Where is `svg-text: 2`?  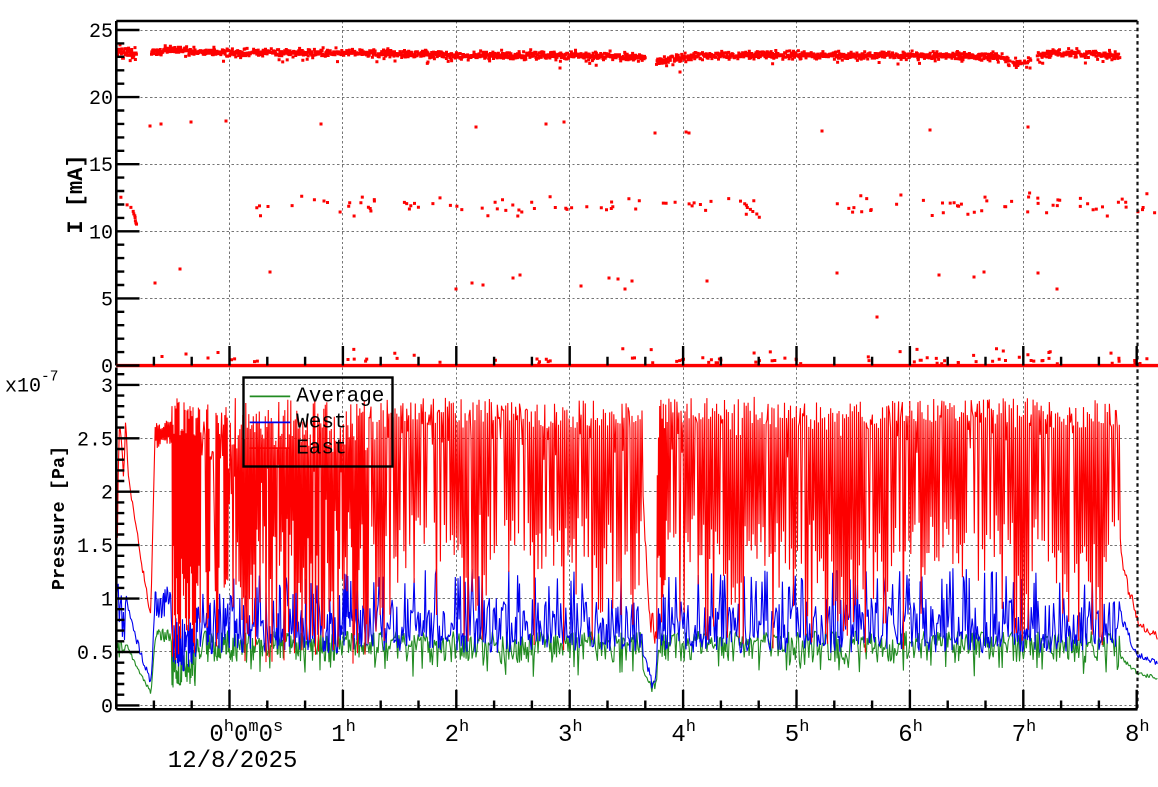 svg-text: 2 is located at coordinates (107, 494).